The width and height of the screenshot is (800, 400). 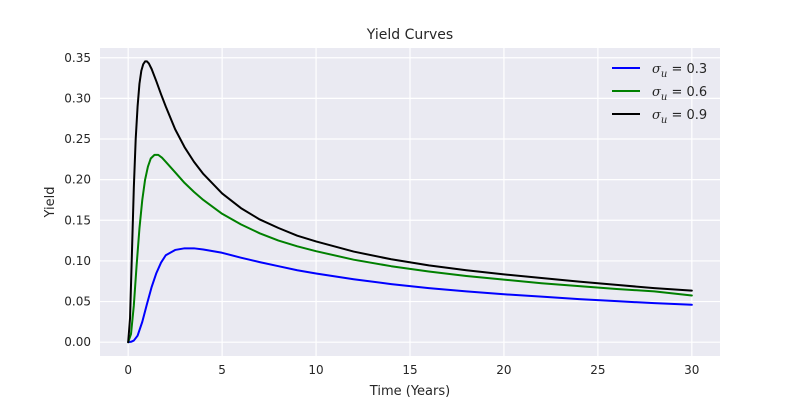 What do you see at coordinates (77, 342) in the screenshot?
I see `y-tick-label: 0.00` at bounding box center [77, 342].